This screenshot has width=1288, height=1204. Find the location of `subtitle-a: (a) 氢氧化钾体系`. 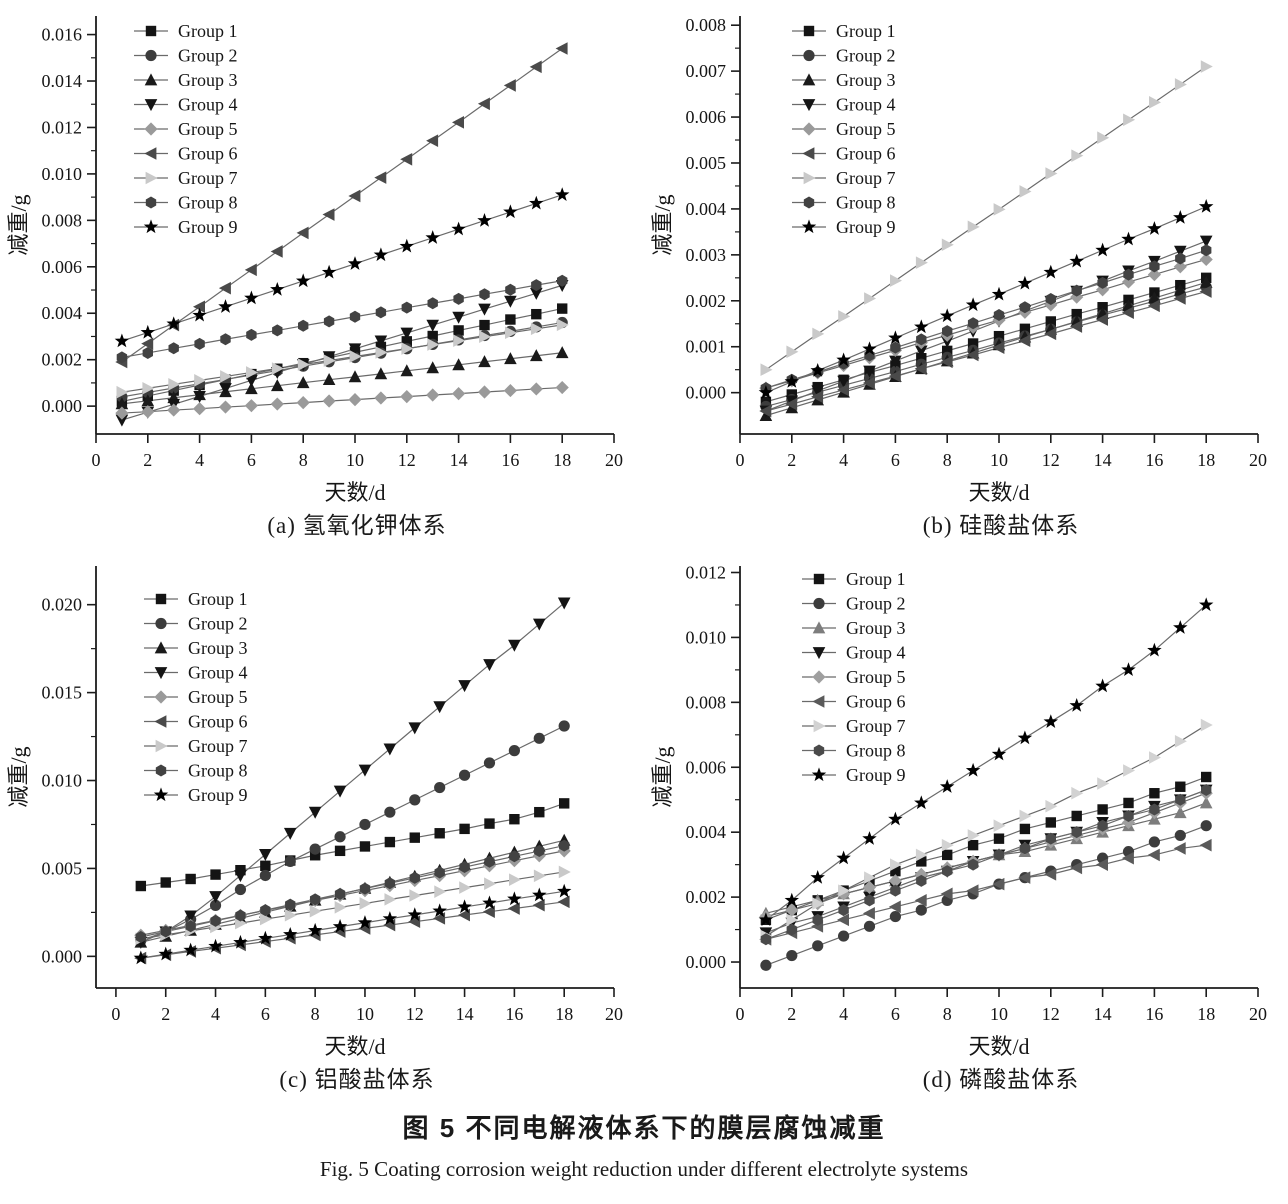

subtitle-a: (a) 氢氧化钾体系 is located at coordinates (357, 525).